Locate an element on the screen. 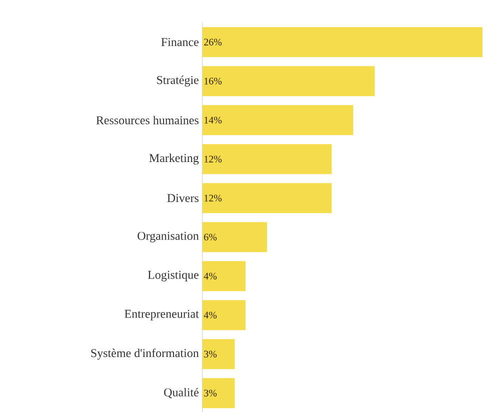  y-tick-label: Ressources humaines is located at coordinates (147, 120).